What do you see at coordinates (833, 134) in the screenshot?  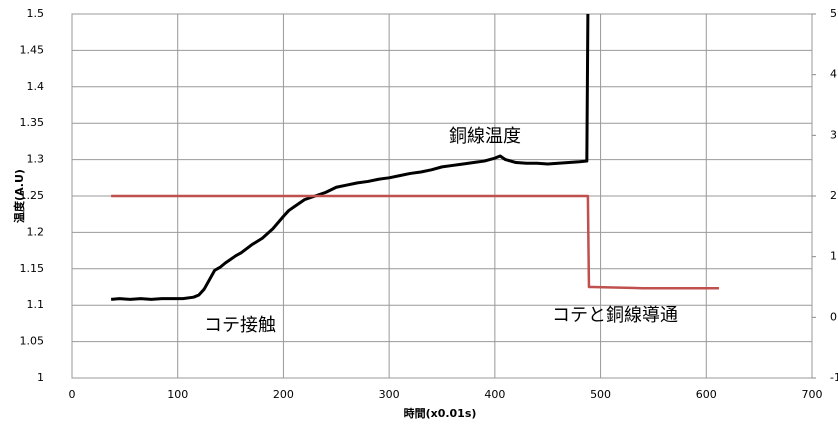 I see `y2-tick-label: 3` at bounding box center [833, 134].